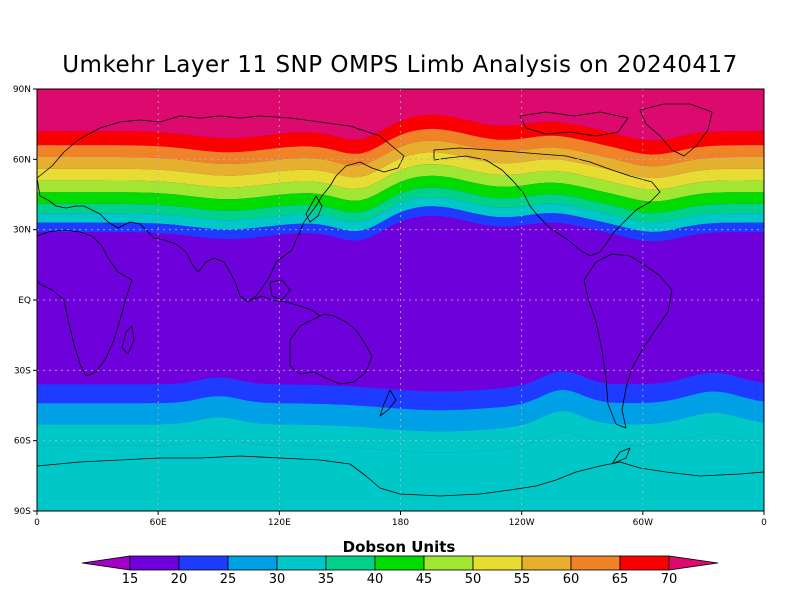 The height and width of the screenshot is (600, 800). Describe the element at coordinates (375, 579) in the screenshot. I see `colorbar-tick-label: 40` at that location.